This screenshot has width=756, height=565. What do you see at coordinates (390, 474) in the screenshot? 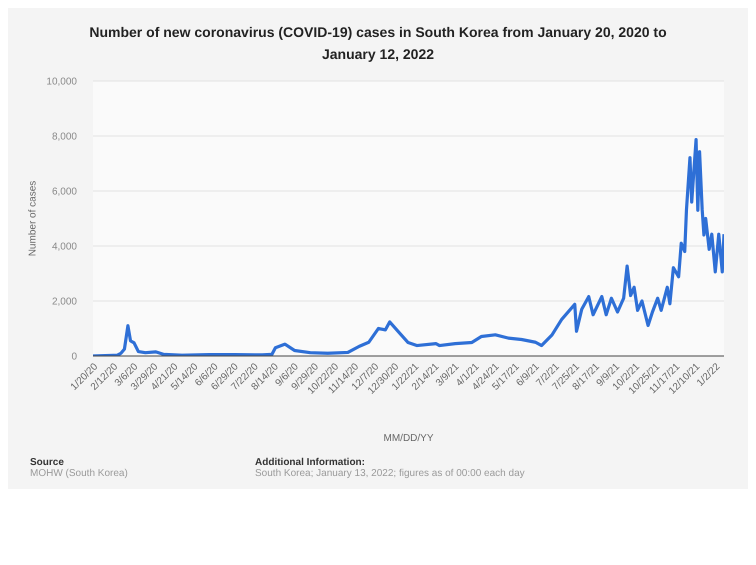
I see `text: South Korea; January 13, 2022; figures as of 00:00 each day` at bounding box center [390, 474].